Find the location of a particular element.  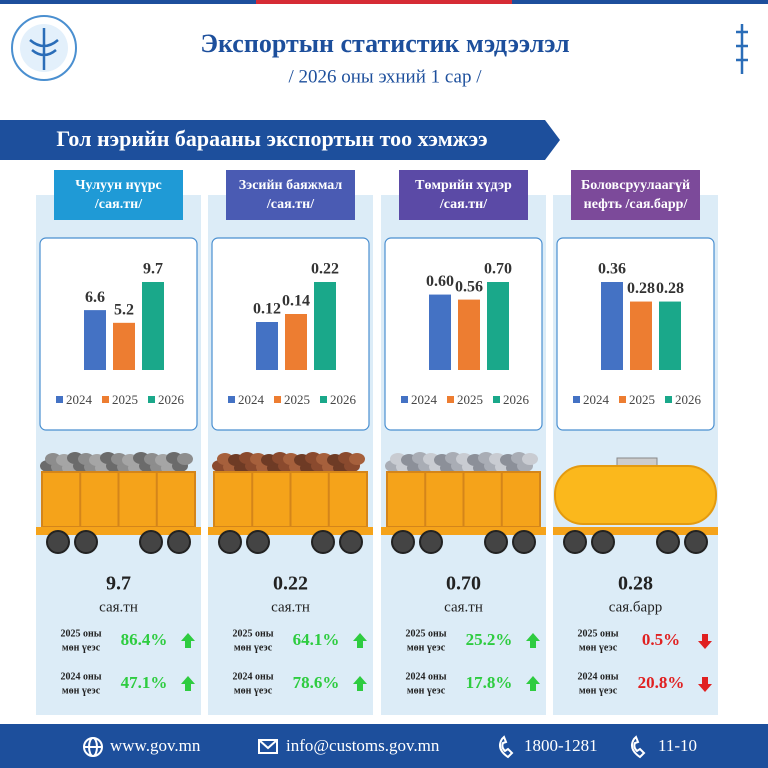

panel-label: нефть /сая.барр/ is located at coordinates (636, 204).